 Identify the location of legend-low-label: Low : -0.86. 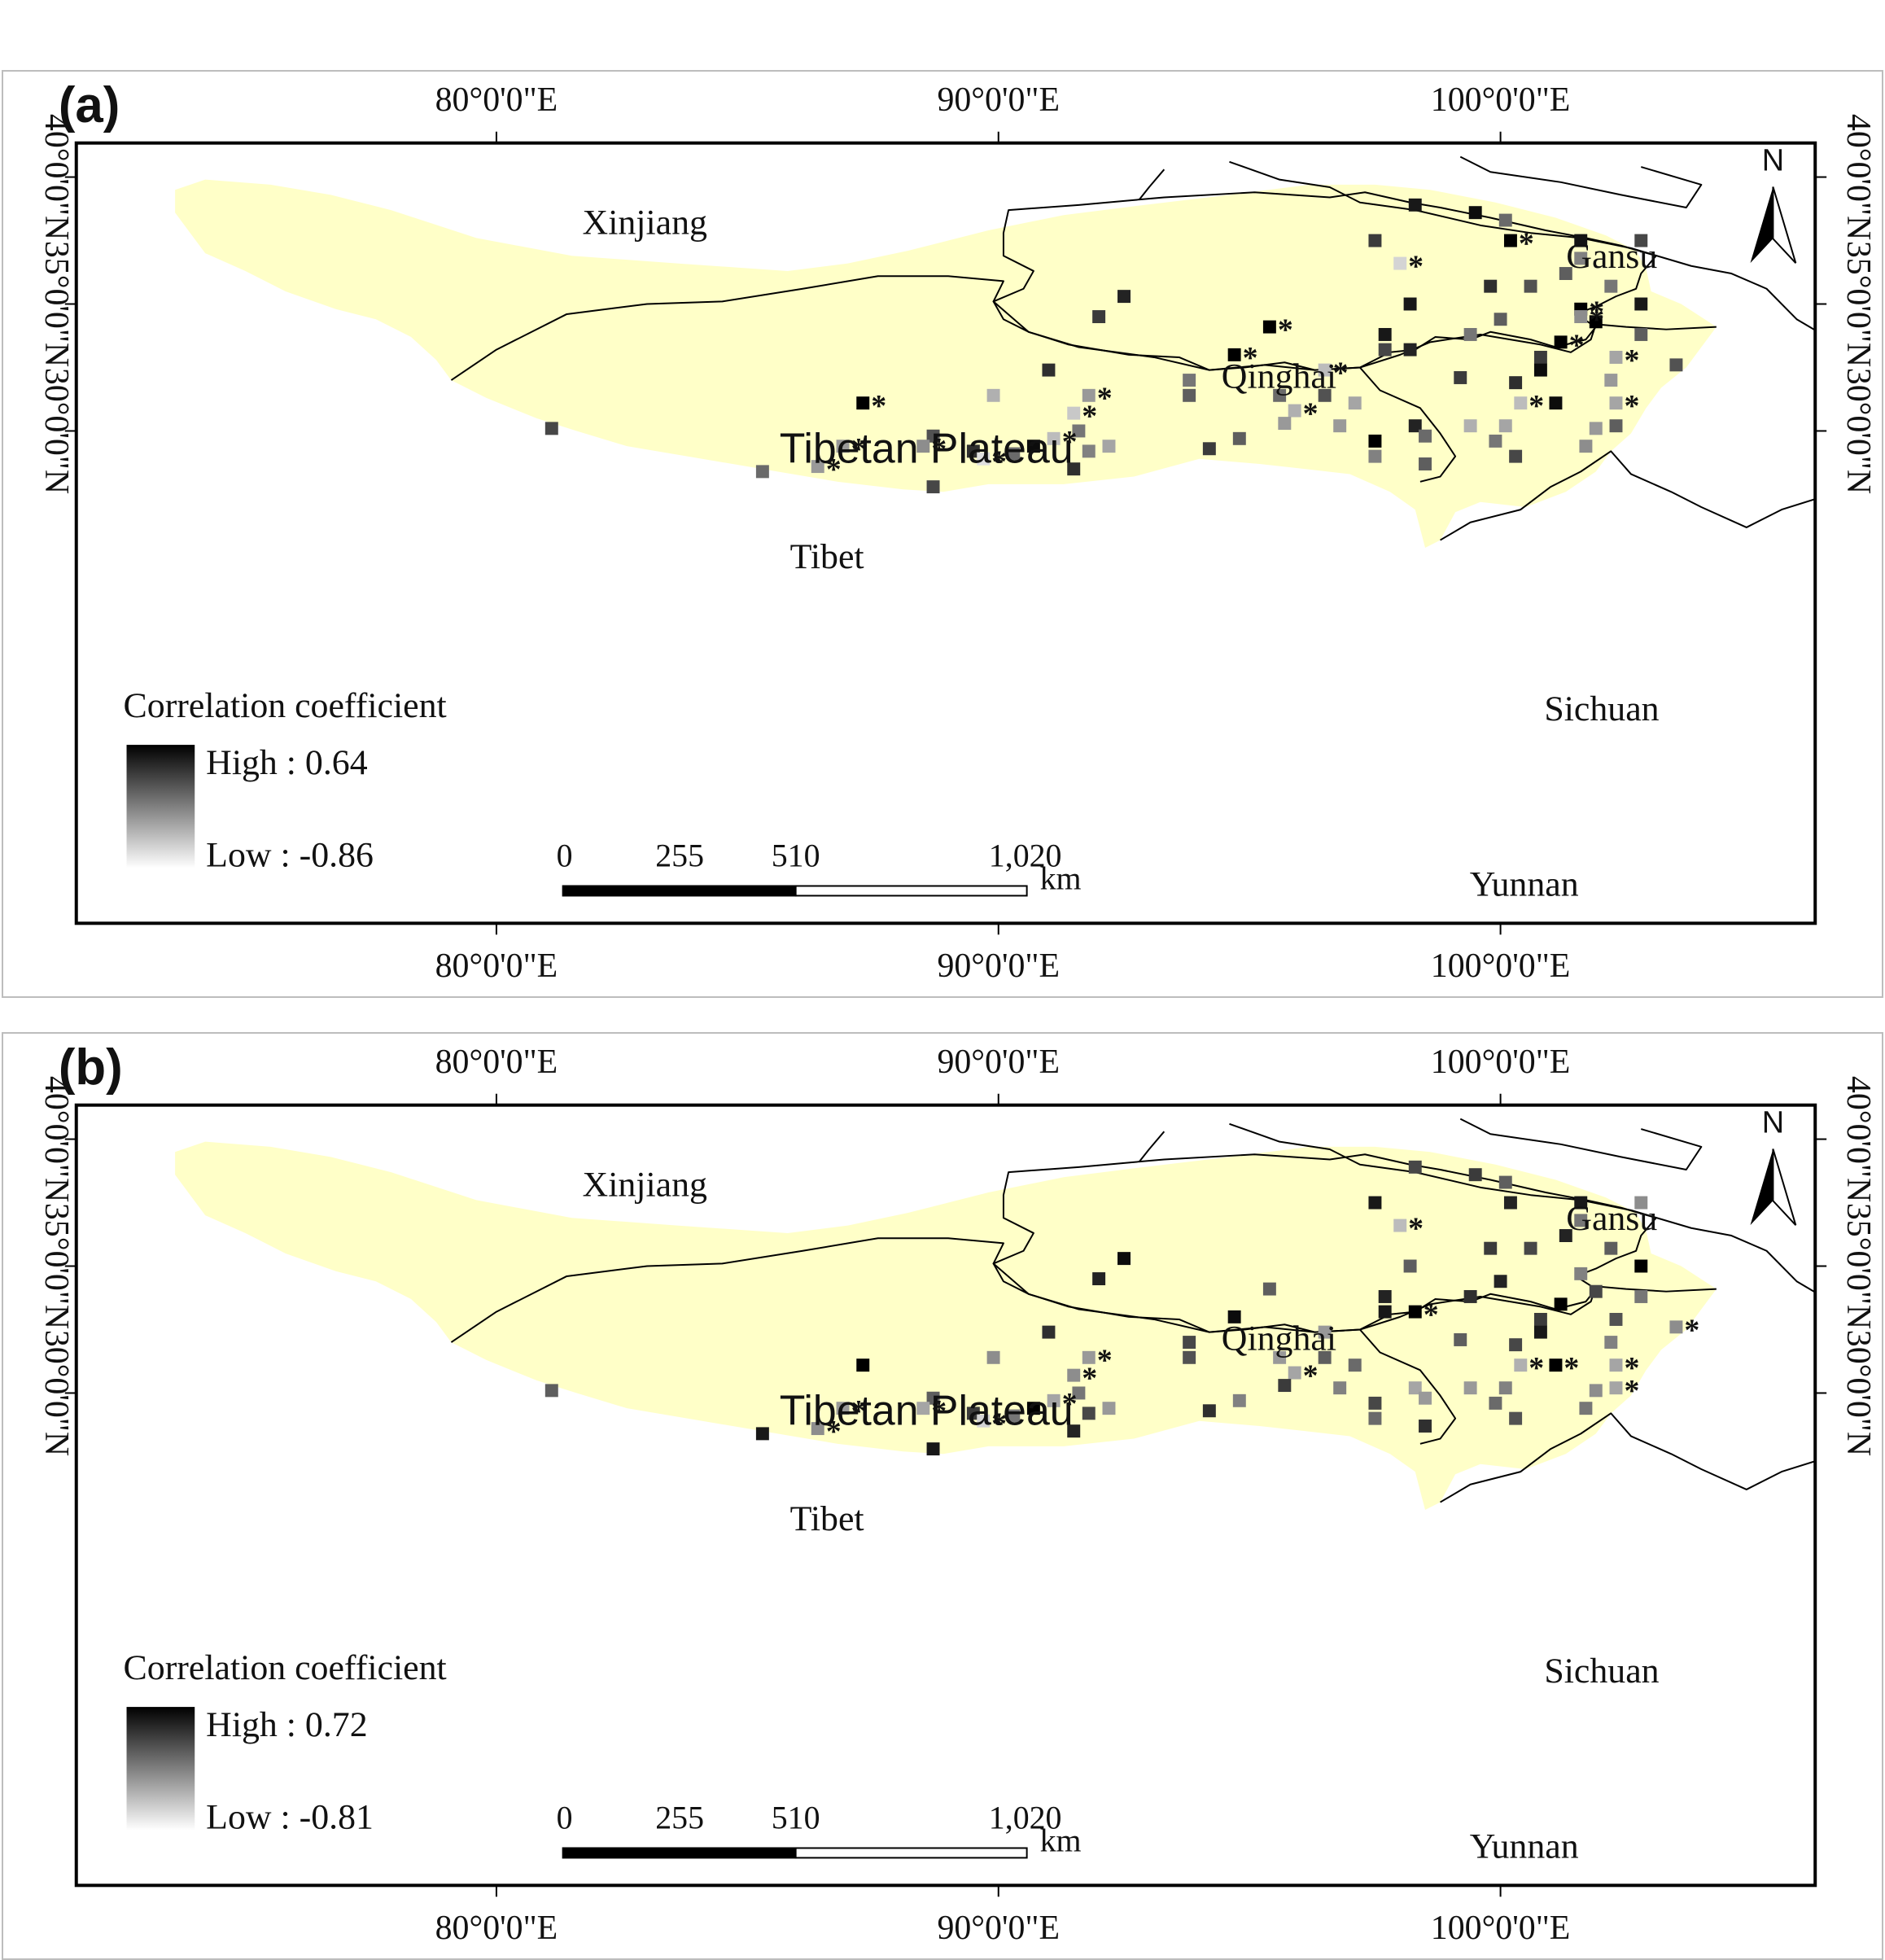
(290, 855).